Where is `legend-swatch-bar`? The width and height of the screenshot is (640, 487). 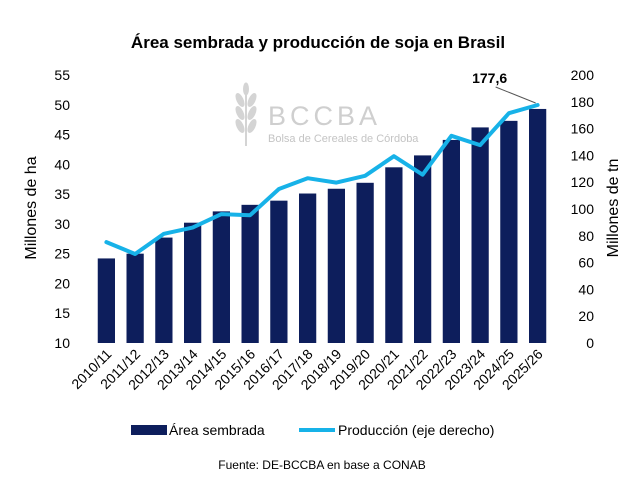 legend-swatch-bar is located at coordinates (149, 430).